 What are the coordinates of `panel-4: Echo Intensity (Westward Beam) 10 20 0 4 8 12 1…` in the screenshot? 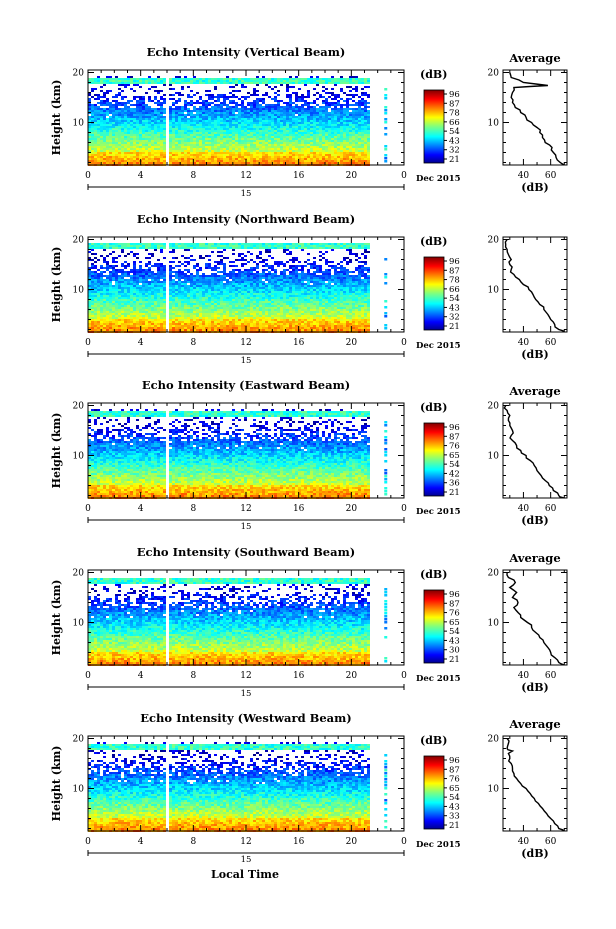 It's located at (309, 788).